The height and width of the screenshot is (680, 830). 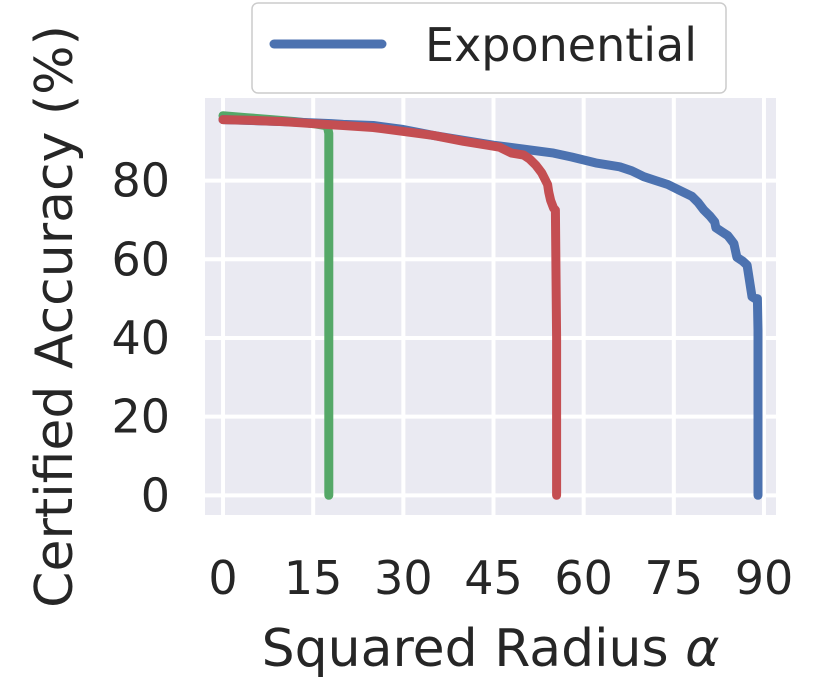 I want to click on legend: Exponential, so click(x=489, y=48).